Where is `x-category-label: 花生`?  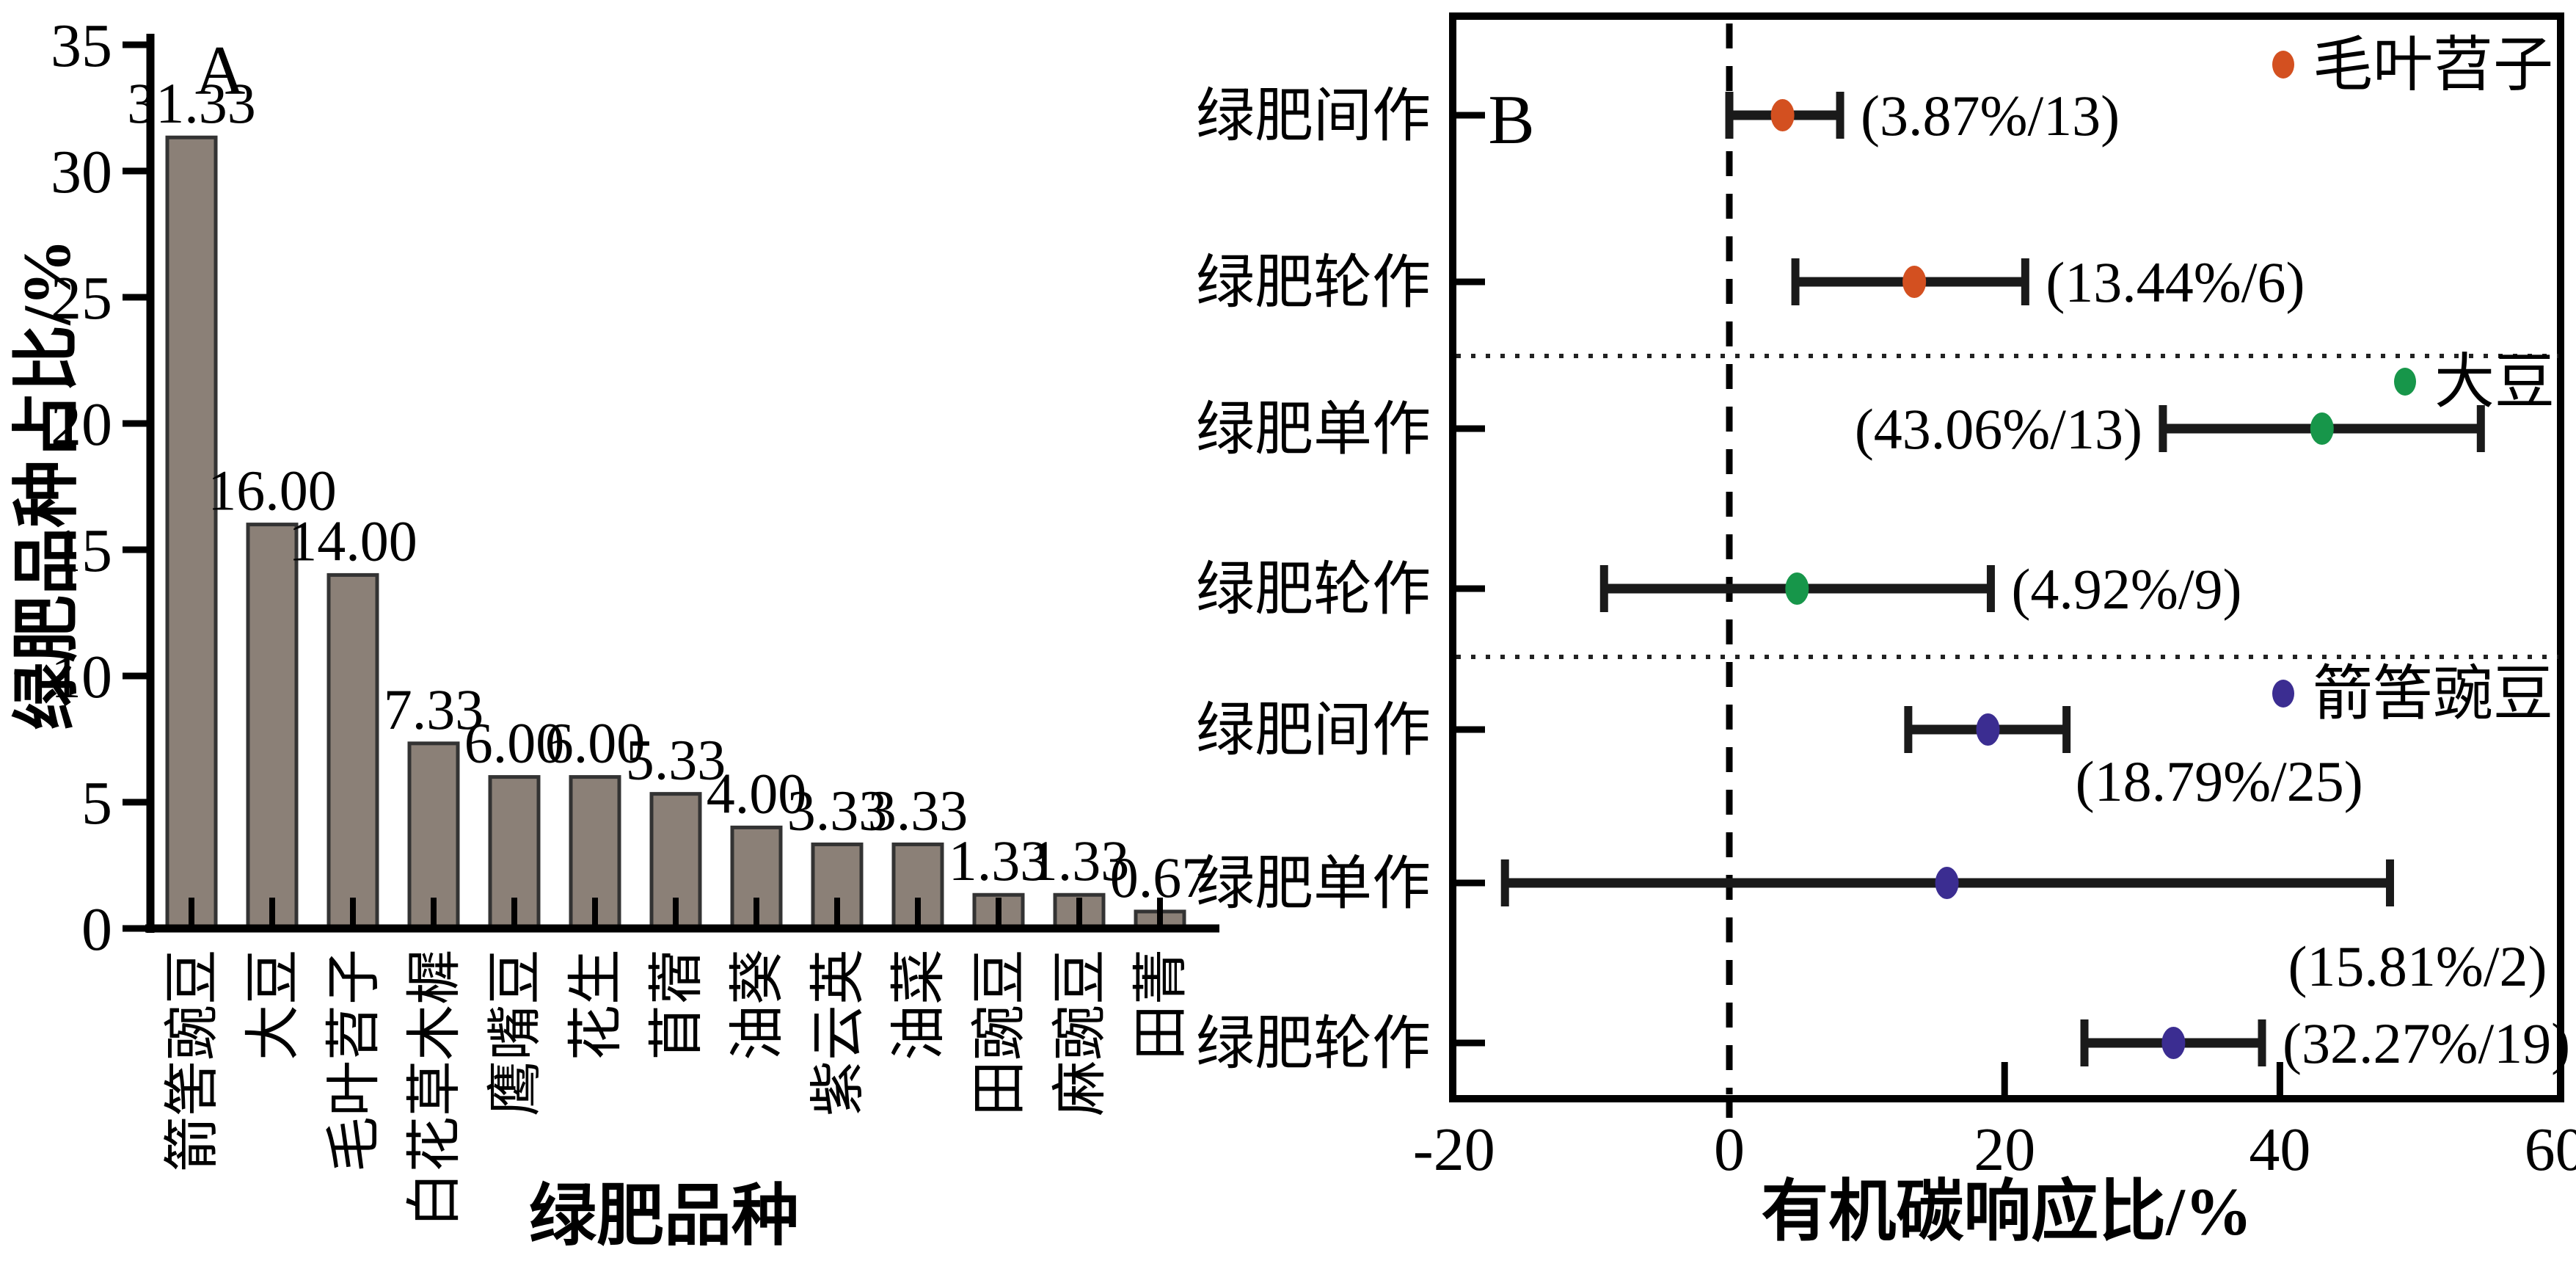
x-category-label: 花生 is located at coordinates (597, 1005).